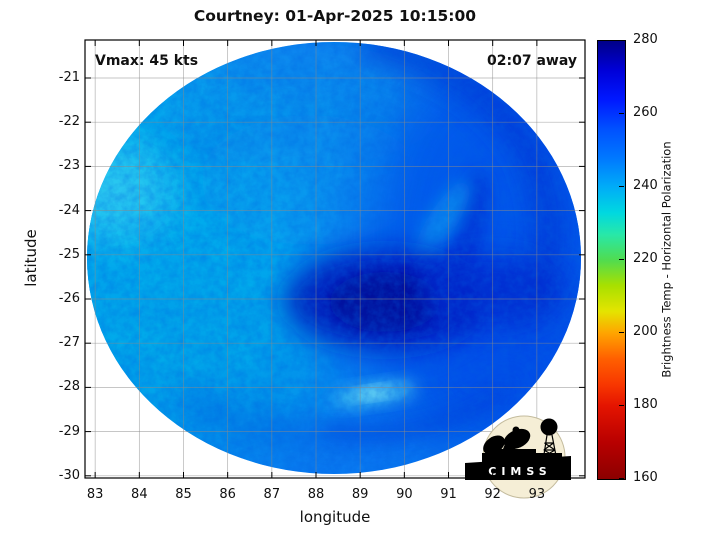 The image size is (720, 540). What do you see at coordinates (335, 16) in the screenshot?
I see `plot-title: Courtney: 01-Apr-2025 10:15:00` at bounding box center [335, 16].